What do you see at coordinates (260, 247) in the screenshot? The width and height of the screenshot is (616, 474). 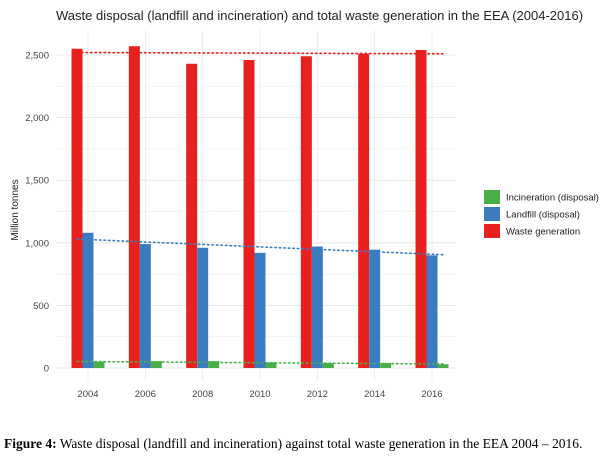 I see `trendline` at bounding box center [260, 247].